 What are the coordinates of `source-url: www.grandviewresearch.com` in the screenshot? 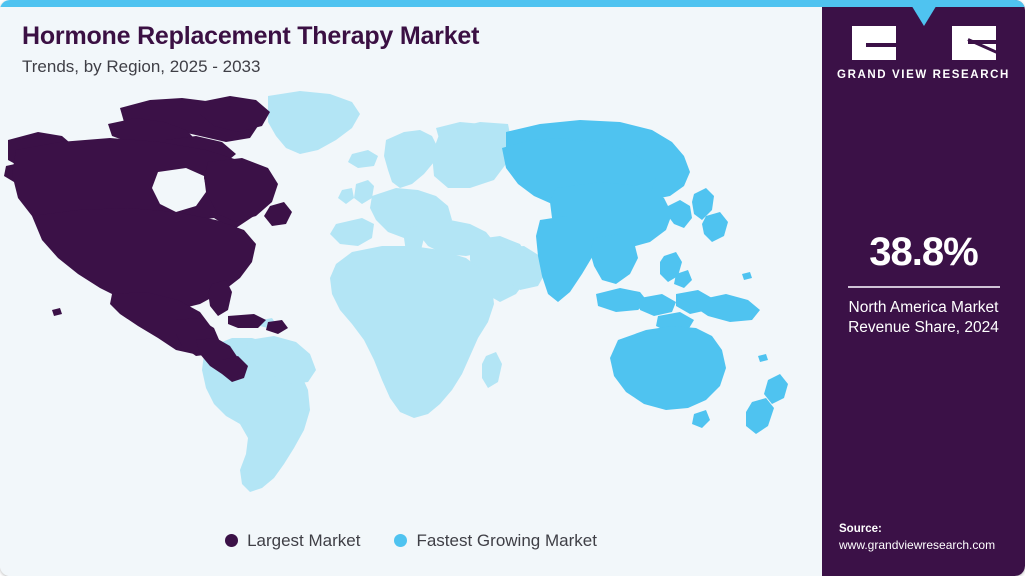 It's located at (917, 545).